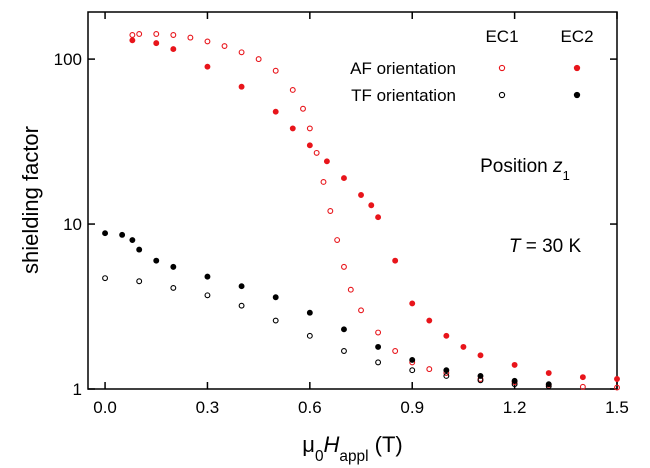  What do you see at coordinates (617, 407) in the screenshot?
I see `x-tick-label: 1.5` at bounding box center [617, 407].